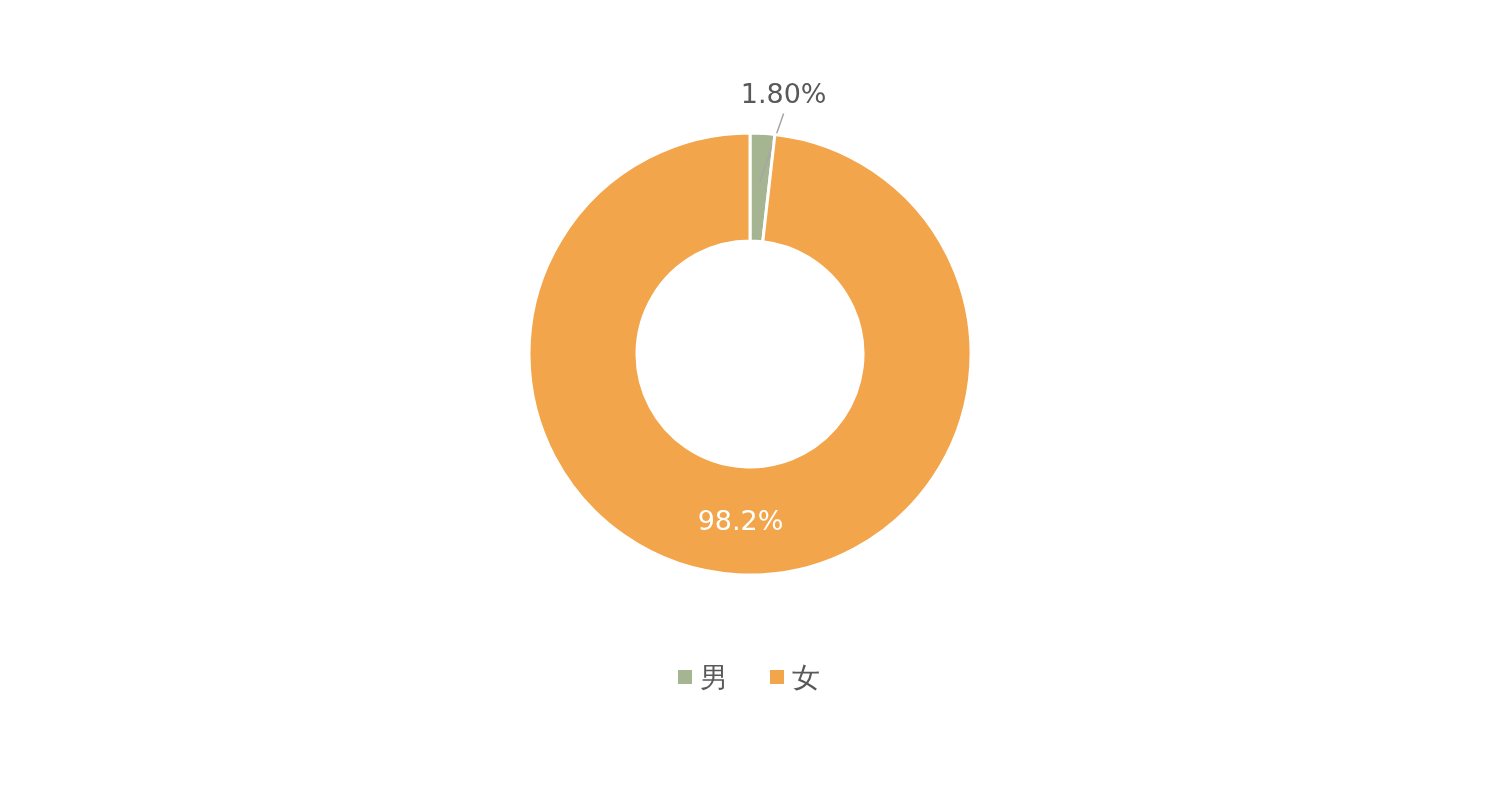 Image resolution: width=1500 pixels, height=789 pixels. I want to click on legend-label: 男, so click(714, 677).